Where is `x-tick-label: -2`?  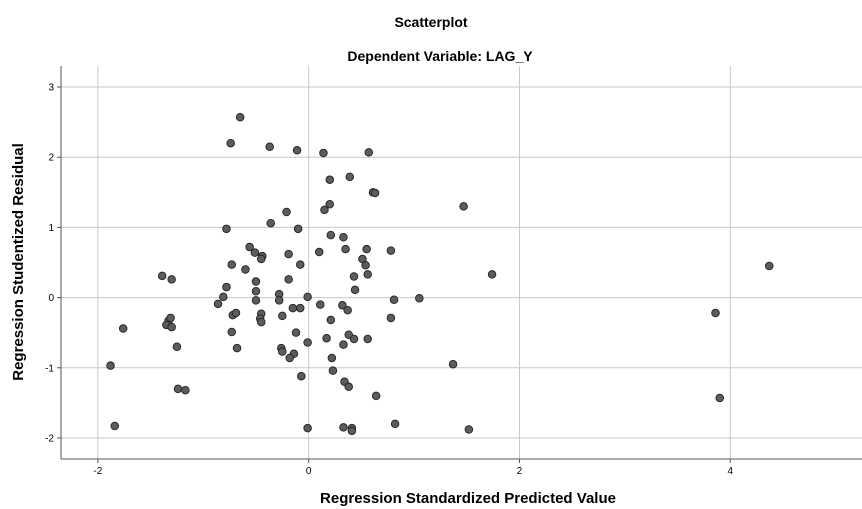
x-tick-label: -2 is located at coordinates (97, 471).